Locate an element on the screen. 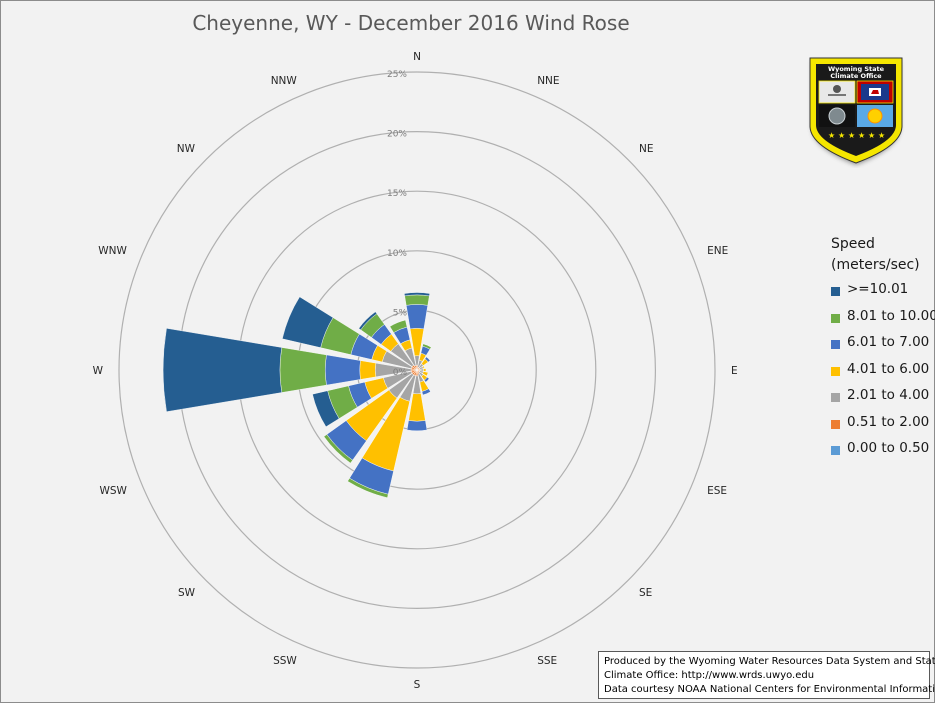  direction-label-ene: ENE is located at coordinates (717, 251).